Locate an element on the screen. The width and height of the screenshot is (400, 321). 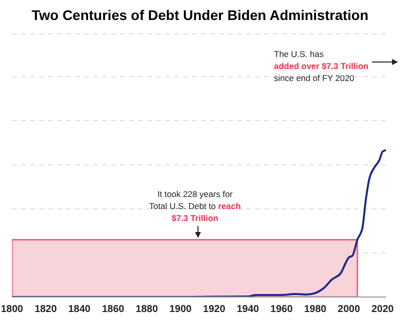
x-tick-label: 1860 is located at coordinates (113, 310).